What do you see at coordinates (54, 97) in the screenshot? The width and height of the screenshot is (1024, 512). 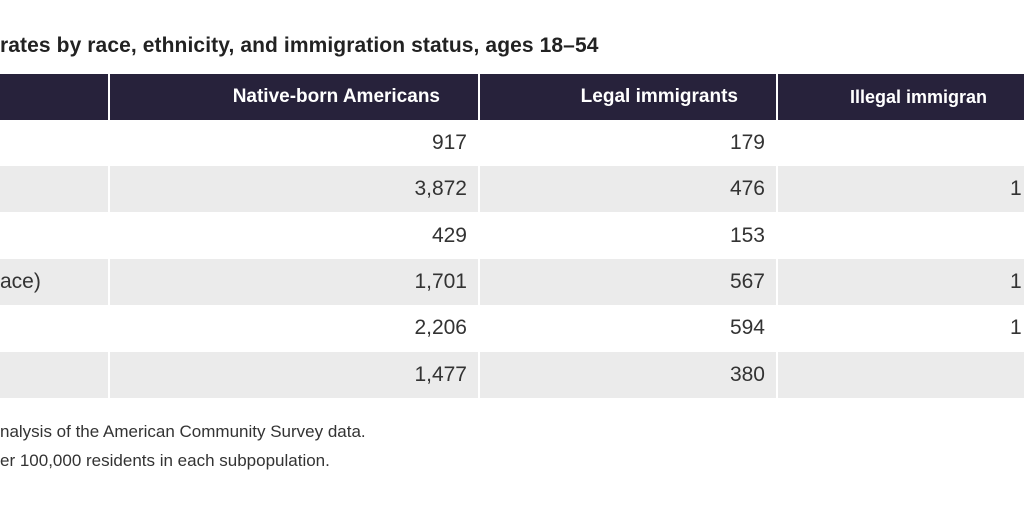 I see `header-cell-label` at bounding box center [54, 97].